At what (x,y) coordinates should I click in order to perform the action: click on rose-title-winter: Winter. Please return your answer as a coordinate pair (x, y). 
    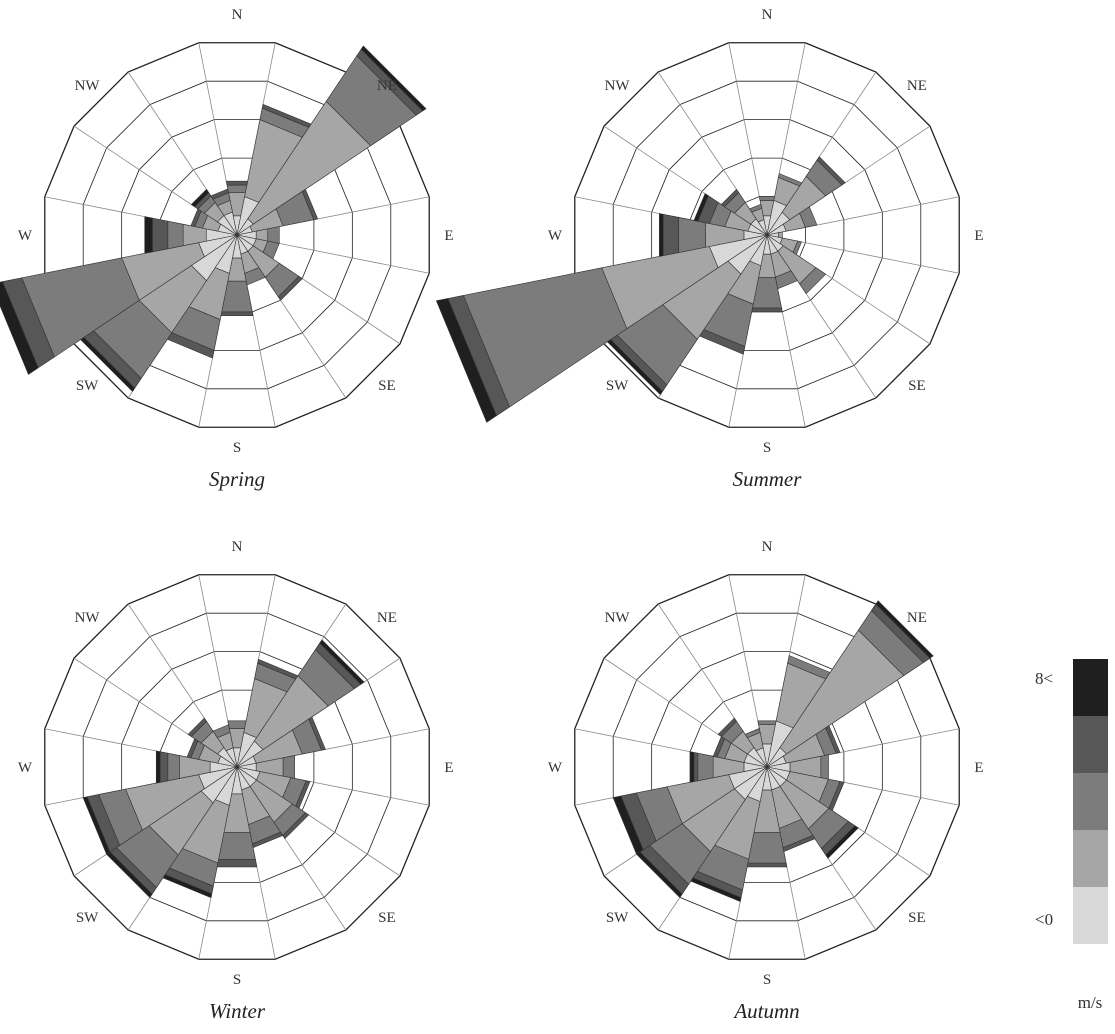
    Looking at the image, I should click on (237, 1011).